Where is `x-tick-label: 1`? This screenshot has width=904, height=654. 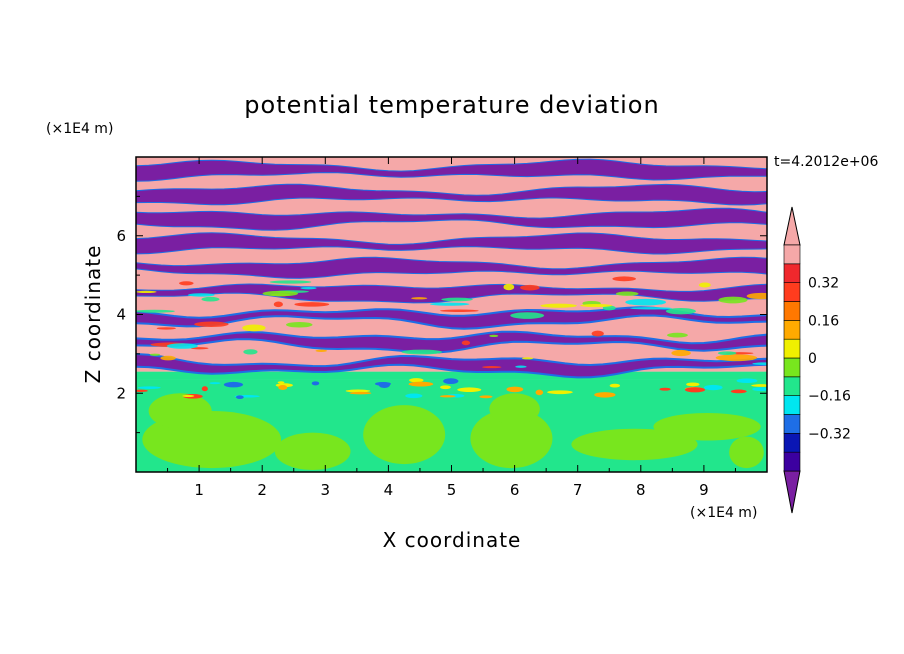
x-tick-label: 1 is located at coordinates (199, 490).